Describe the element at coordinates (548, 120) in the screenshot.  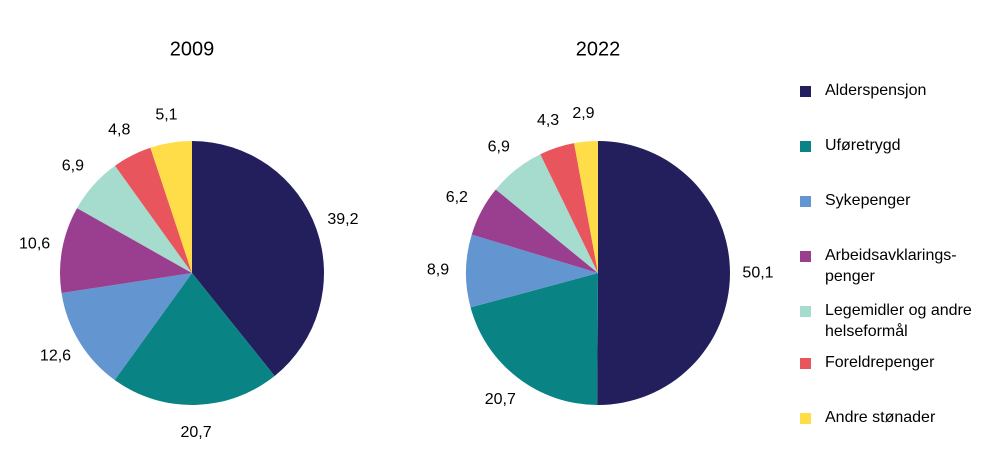
I see `data-label: 4,3` at that location.